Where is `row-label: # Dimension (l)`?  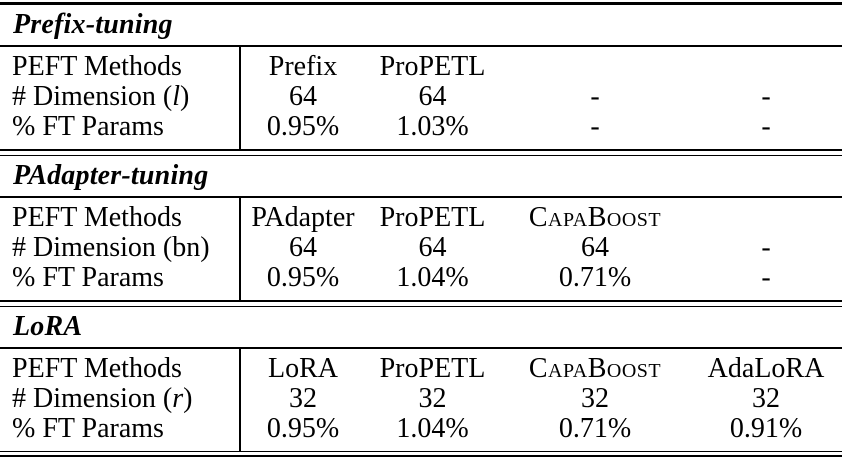 row-label: # Dimension (l) is located at coordinates (120, 97).